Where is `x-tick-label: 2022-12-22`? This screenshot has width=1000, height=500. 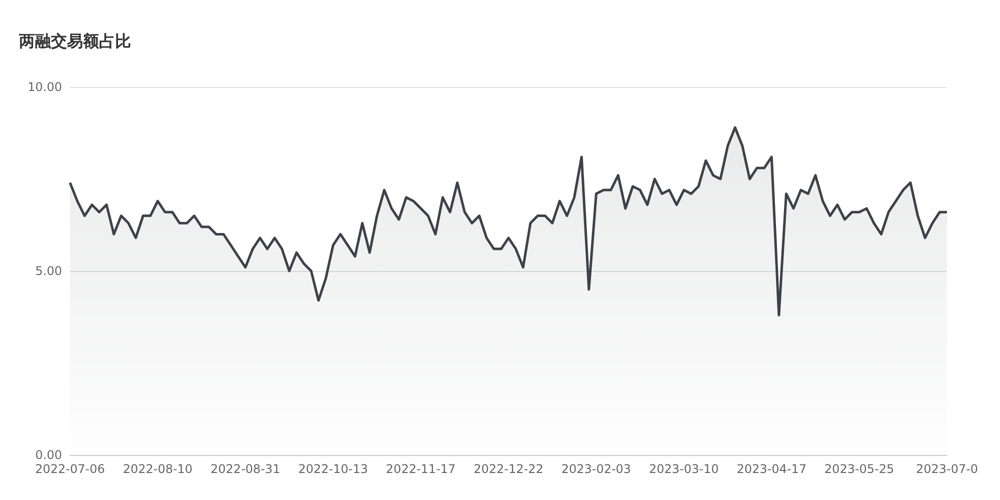
x-tick-label: 2022-12-22 is located at coordinates (509, 469).